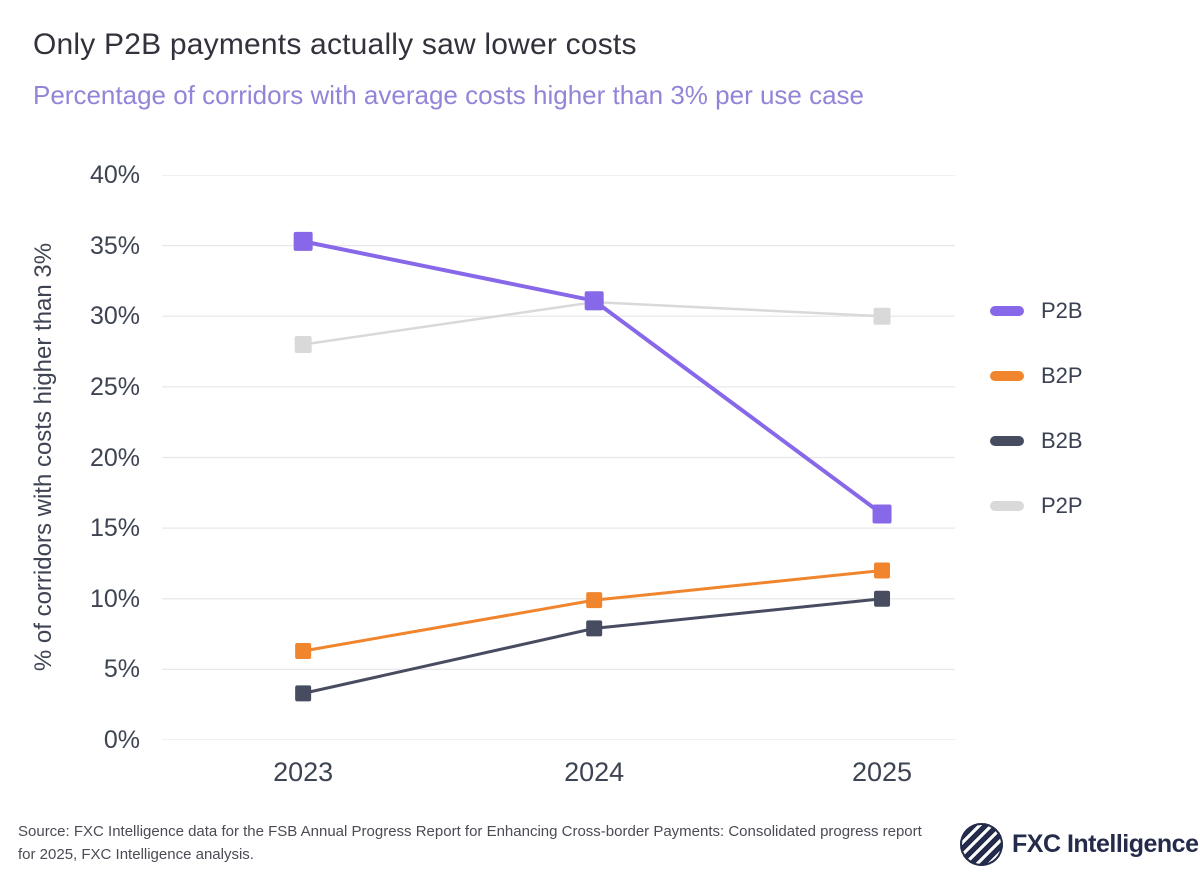 The height and width of the screenshot is (875, 1200). What do you see at coordinates (594, 772) in the screenshot?
I see `x-tick-label: 2024` at bounding box center [594, 772].